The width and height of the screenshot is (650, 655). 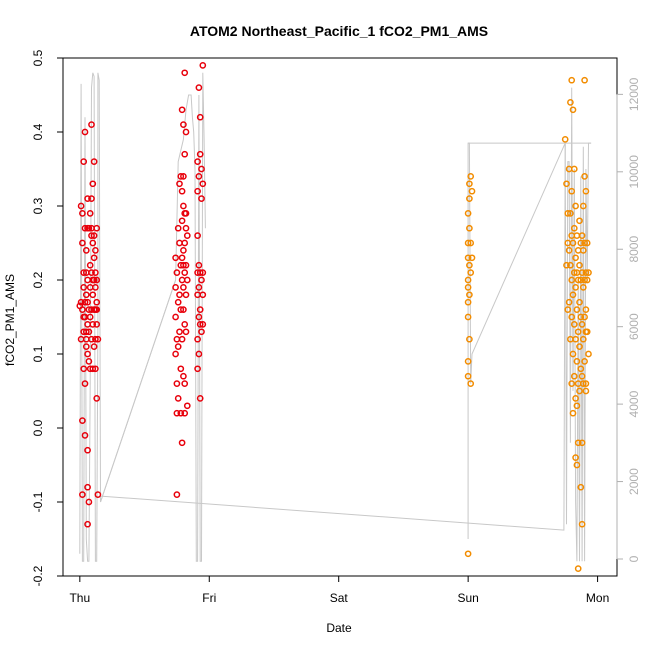 I want to click on x-tick-label: Sat, so click(x=339, y=598).